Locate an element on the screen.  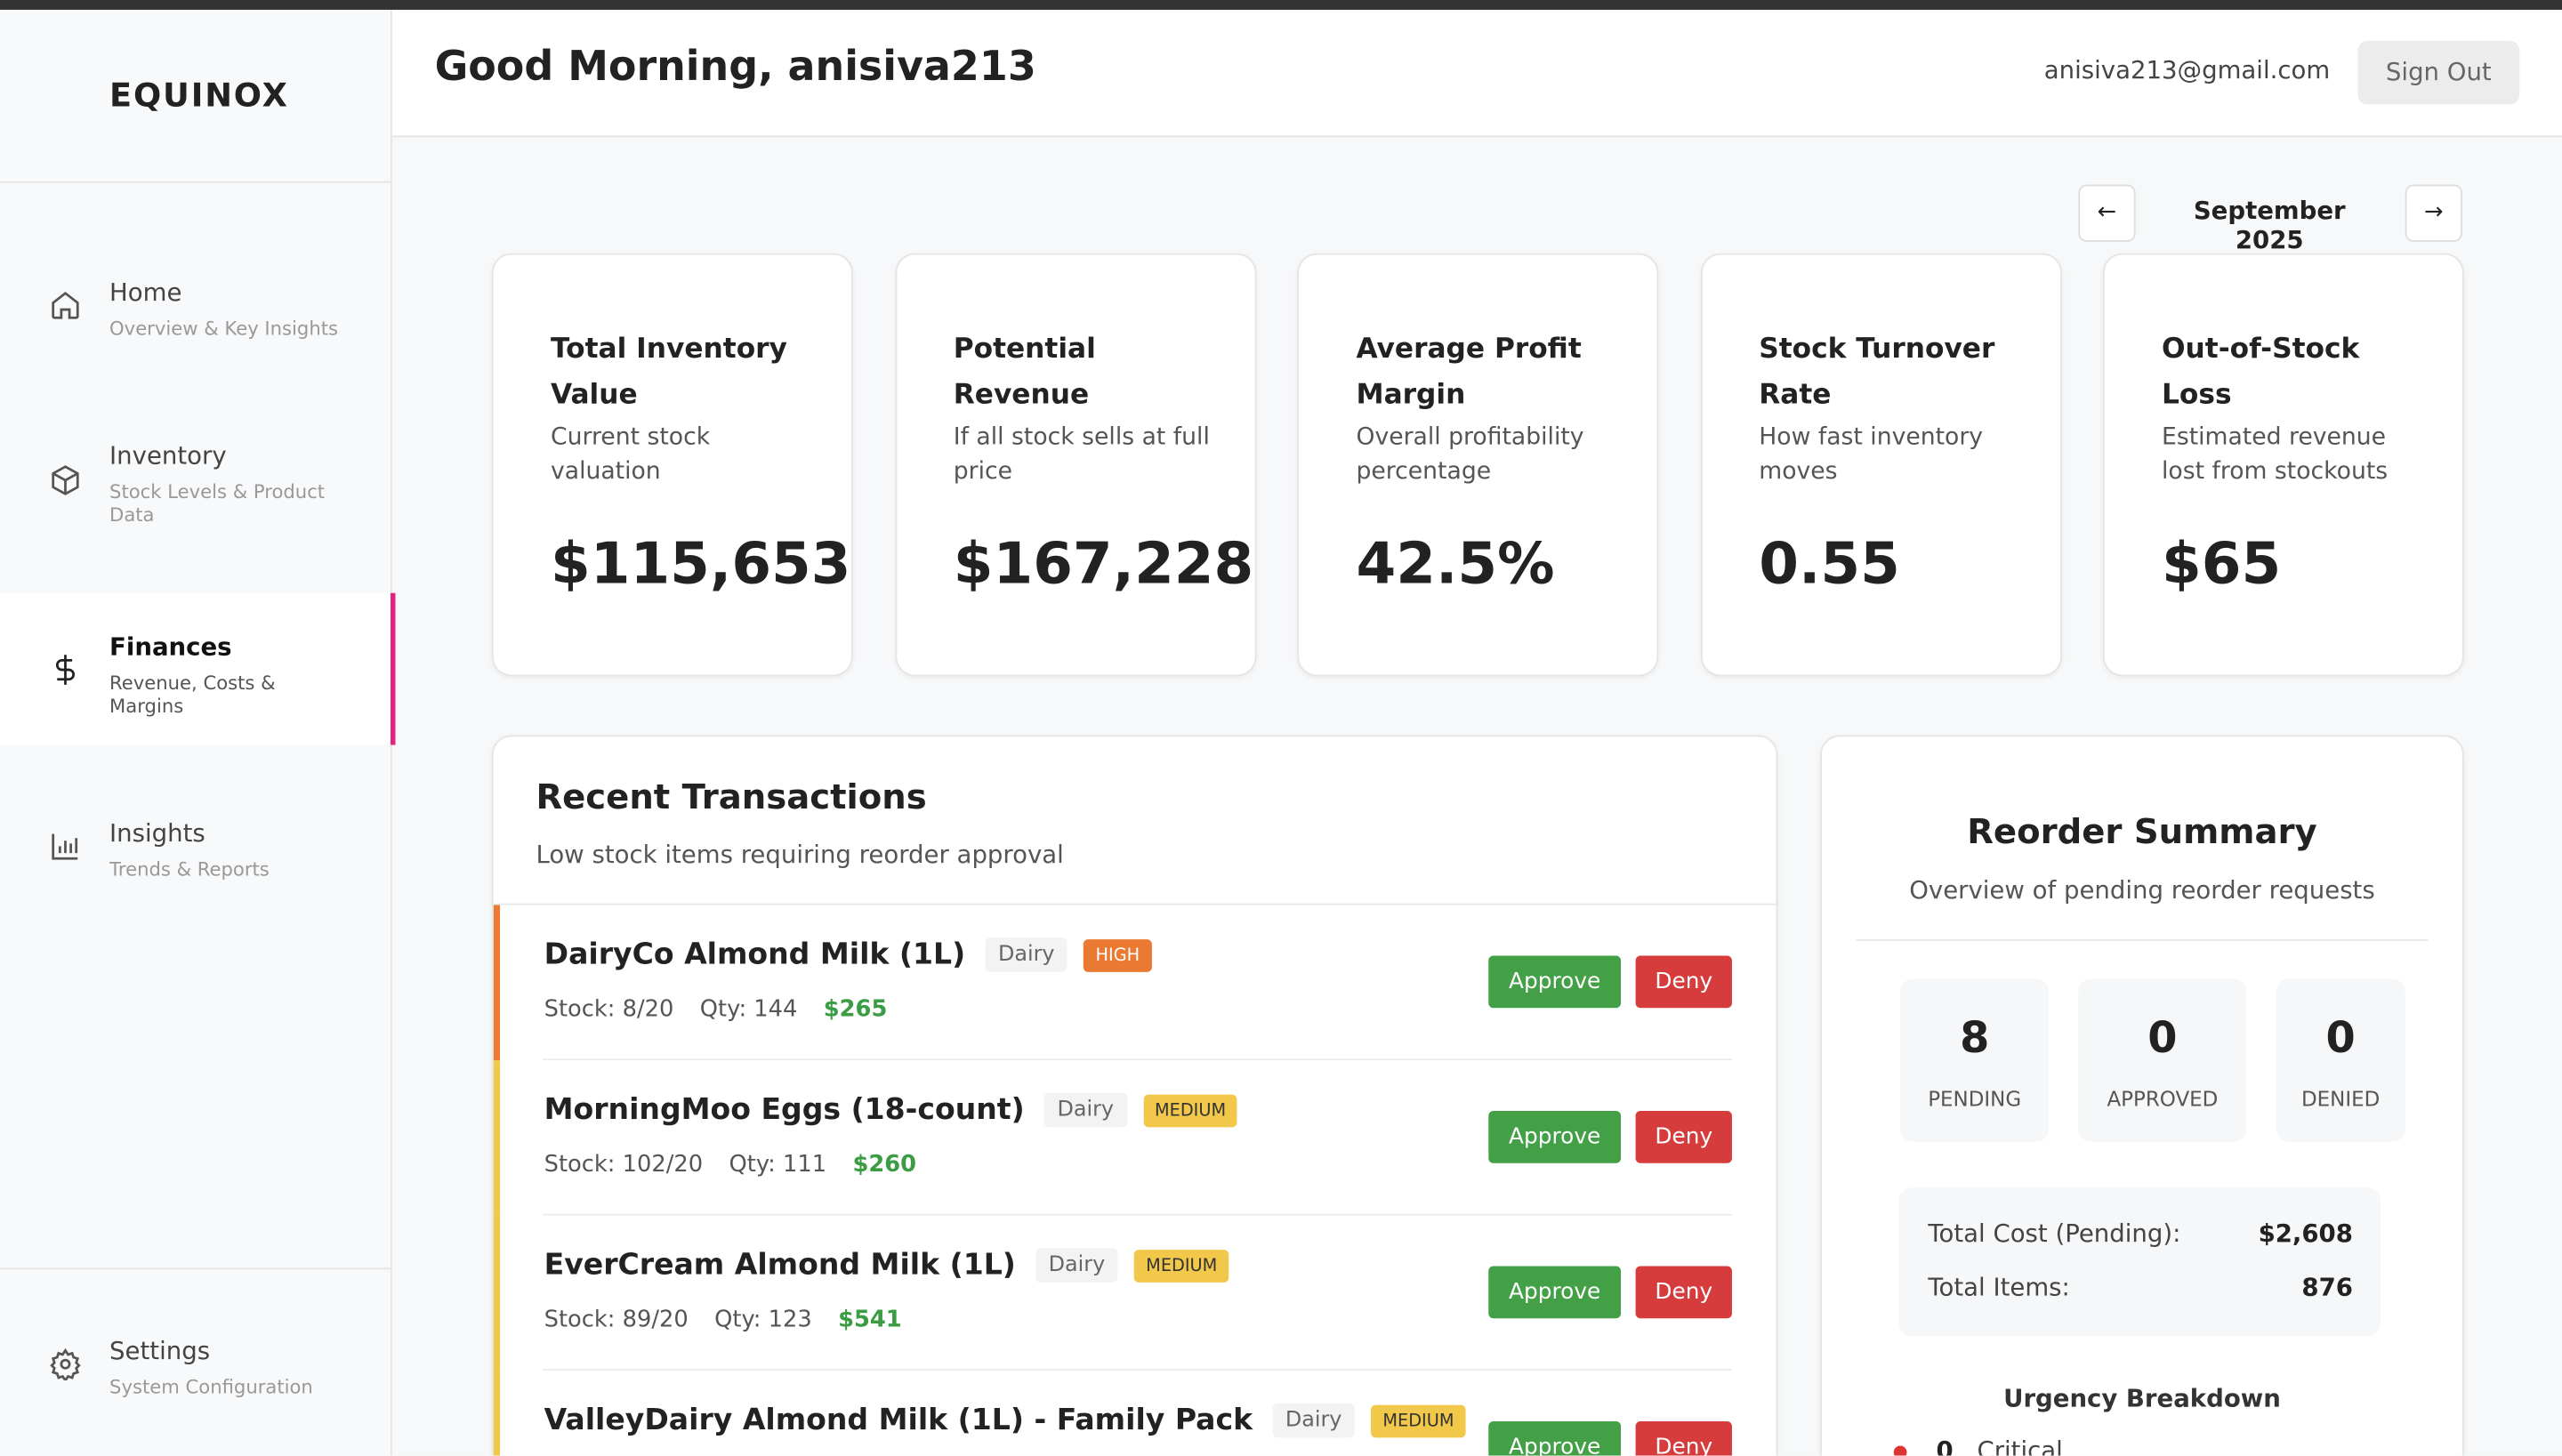
breakdown-title: Urgency Breakdown is located at coordinates (2142, 1398).